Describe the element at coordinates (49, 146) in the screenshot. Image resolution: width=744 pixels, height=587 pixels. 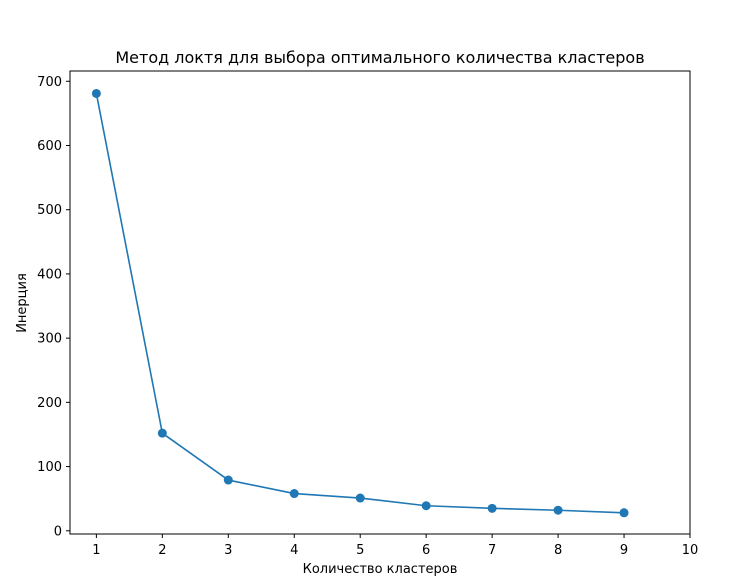
I see `y-tick-label: 600` at that location.